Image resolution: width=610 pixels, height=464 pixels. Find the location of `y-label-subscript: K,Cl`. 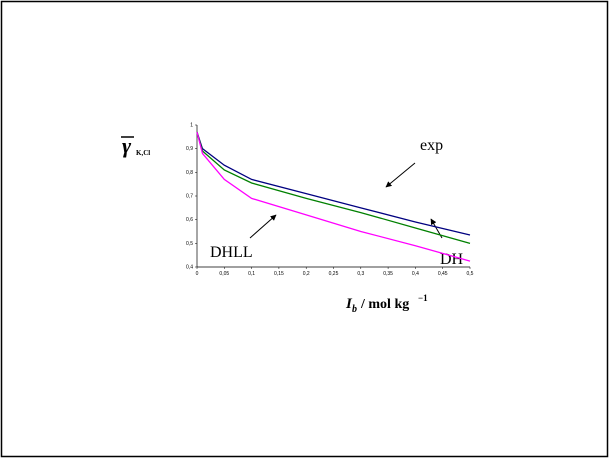

y-label-subscript: K,Cl is located at coordinates (143, 153).